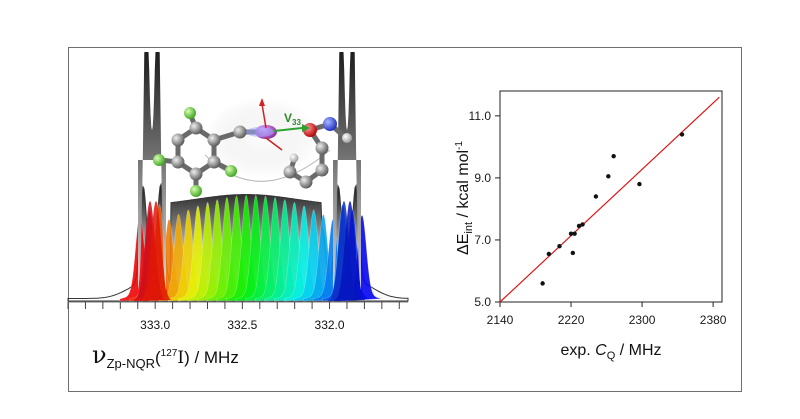  Describe the element at coordinates (464, 198) in the screenshot. I see `scatter-y-axis-label: ΔEint / kcal mol-1` at that location.